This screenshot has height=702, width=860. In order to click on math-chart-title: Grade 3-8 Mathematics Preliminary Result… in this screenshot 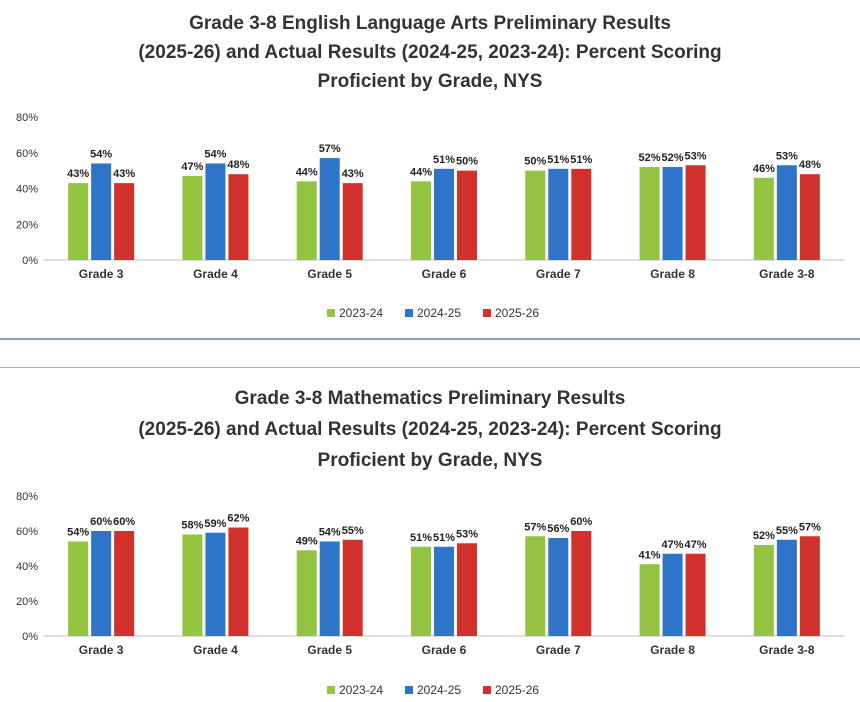, I will do `click(430, 429)`.